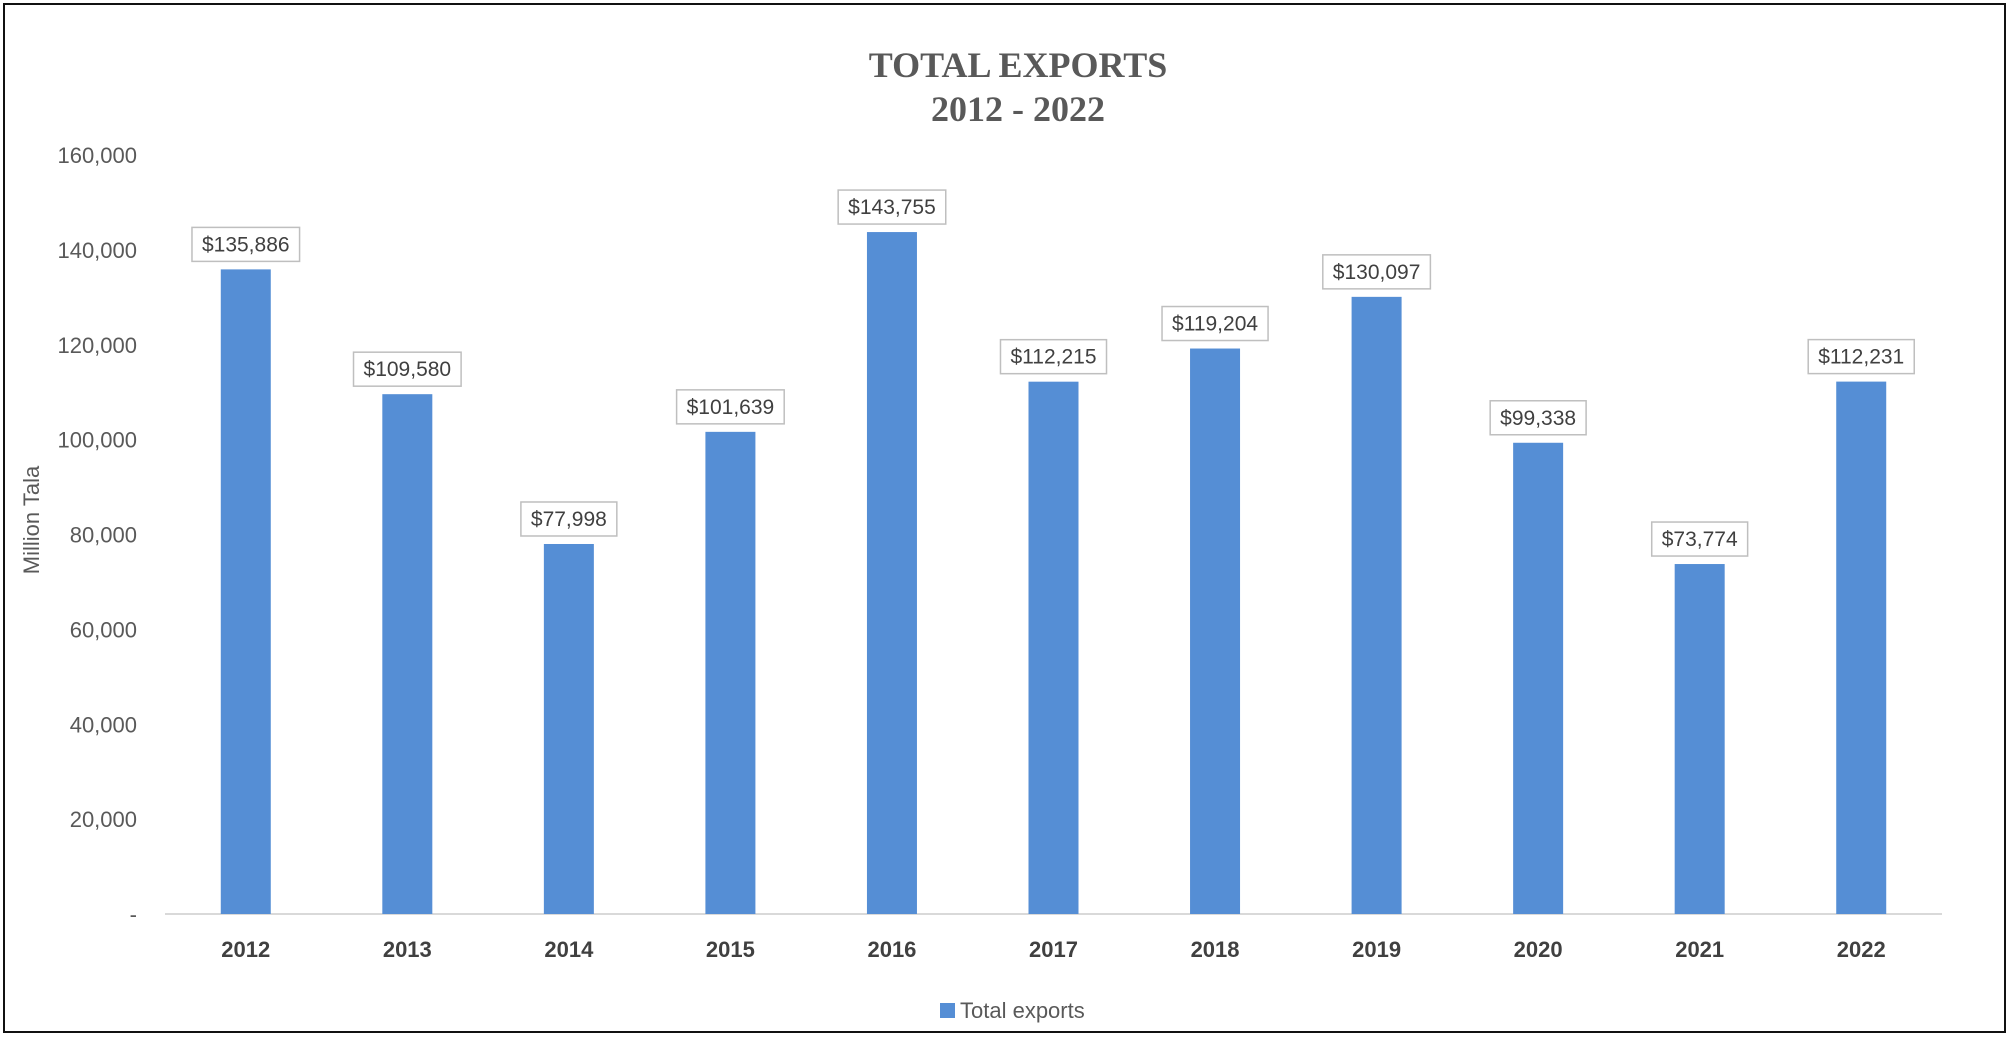 The image size is (2011, 1037). I want to click on data-label-2018: $119,204, so click(1215, 323).